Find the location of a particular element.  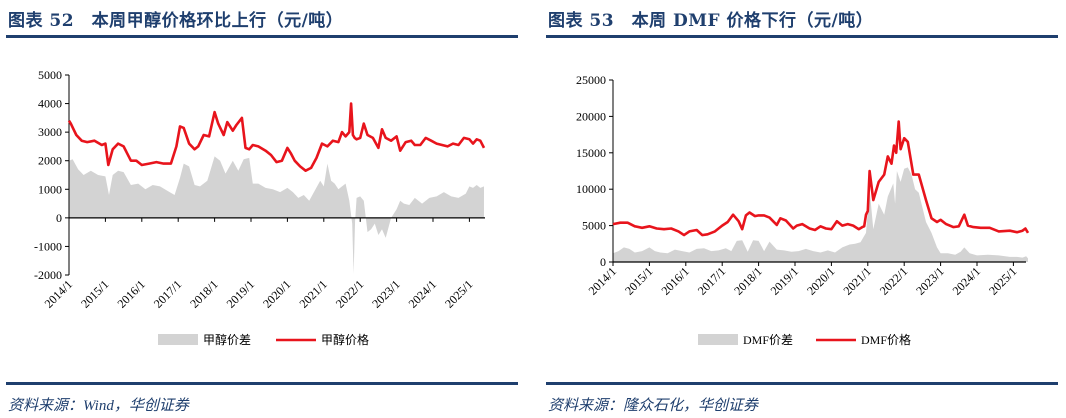

y-tick-label: -1000 is located at coordinates (48, 246).